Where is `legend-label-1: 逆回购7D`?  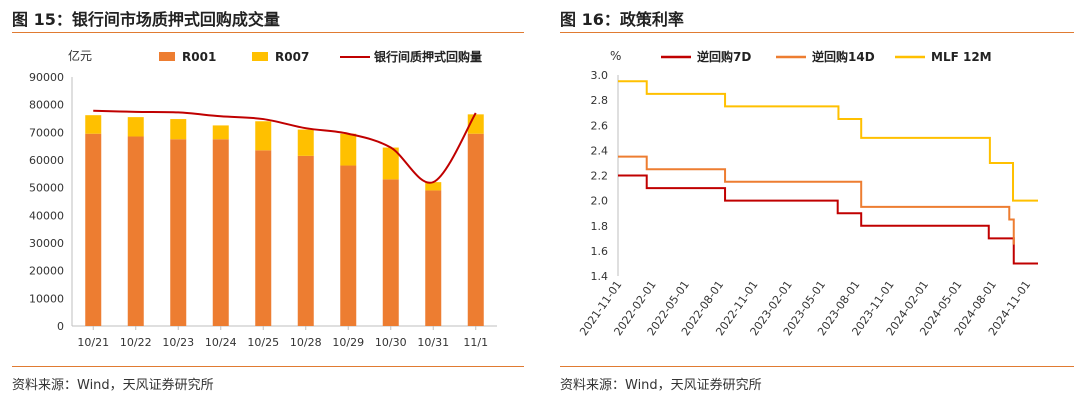
legend-label-1: 逆回购7D is located at coordinates (724, 56).